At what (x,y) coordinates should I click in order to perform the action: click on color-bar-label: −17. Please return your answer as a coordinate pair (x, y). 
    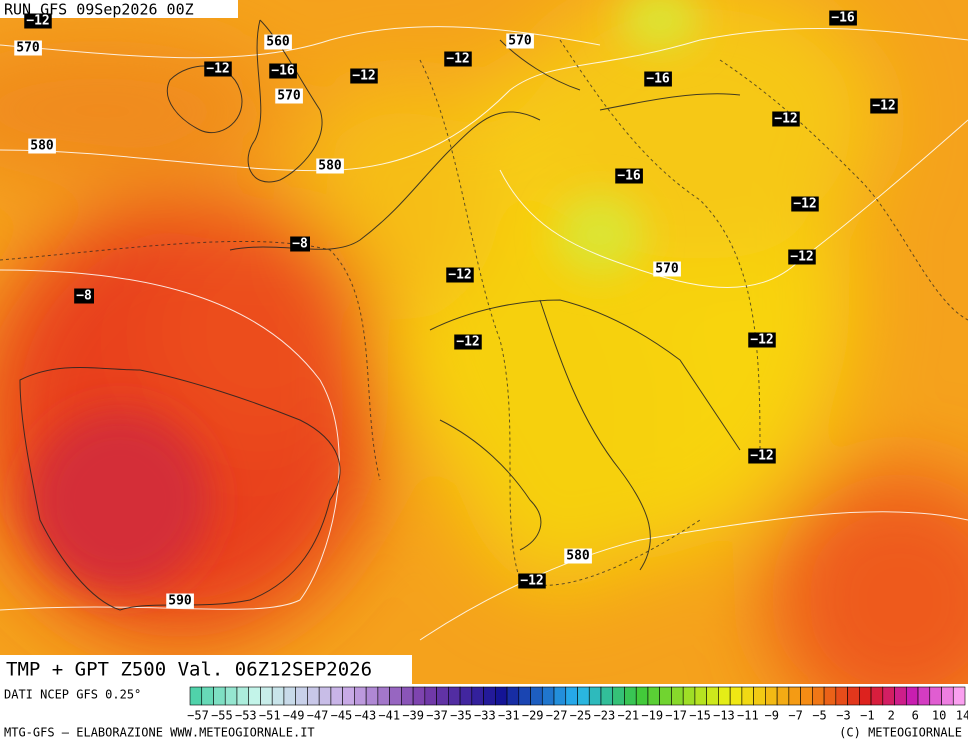
    Looking at the image, I should click on (676, 716).